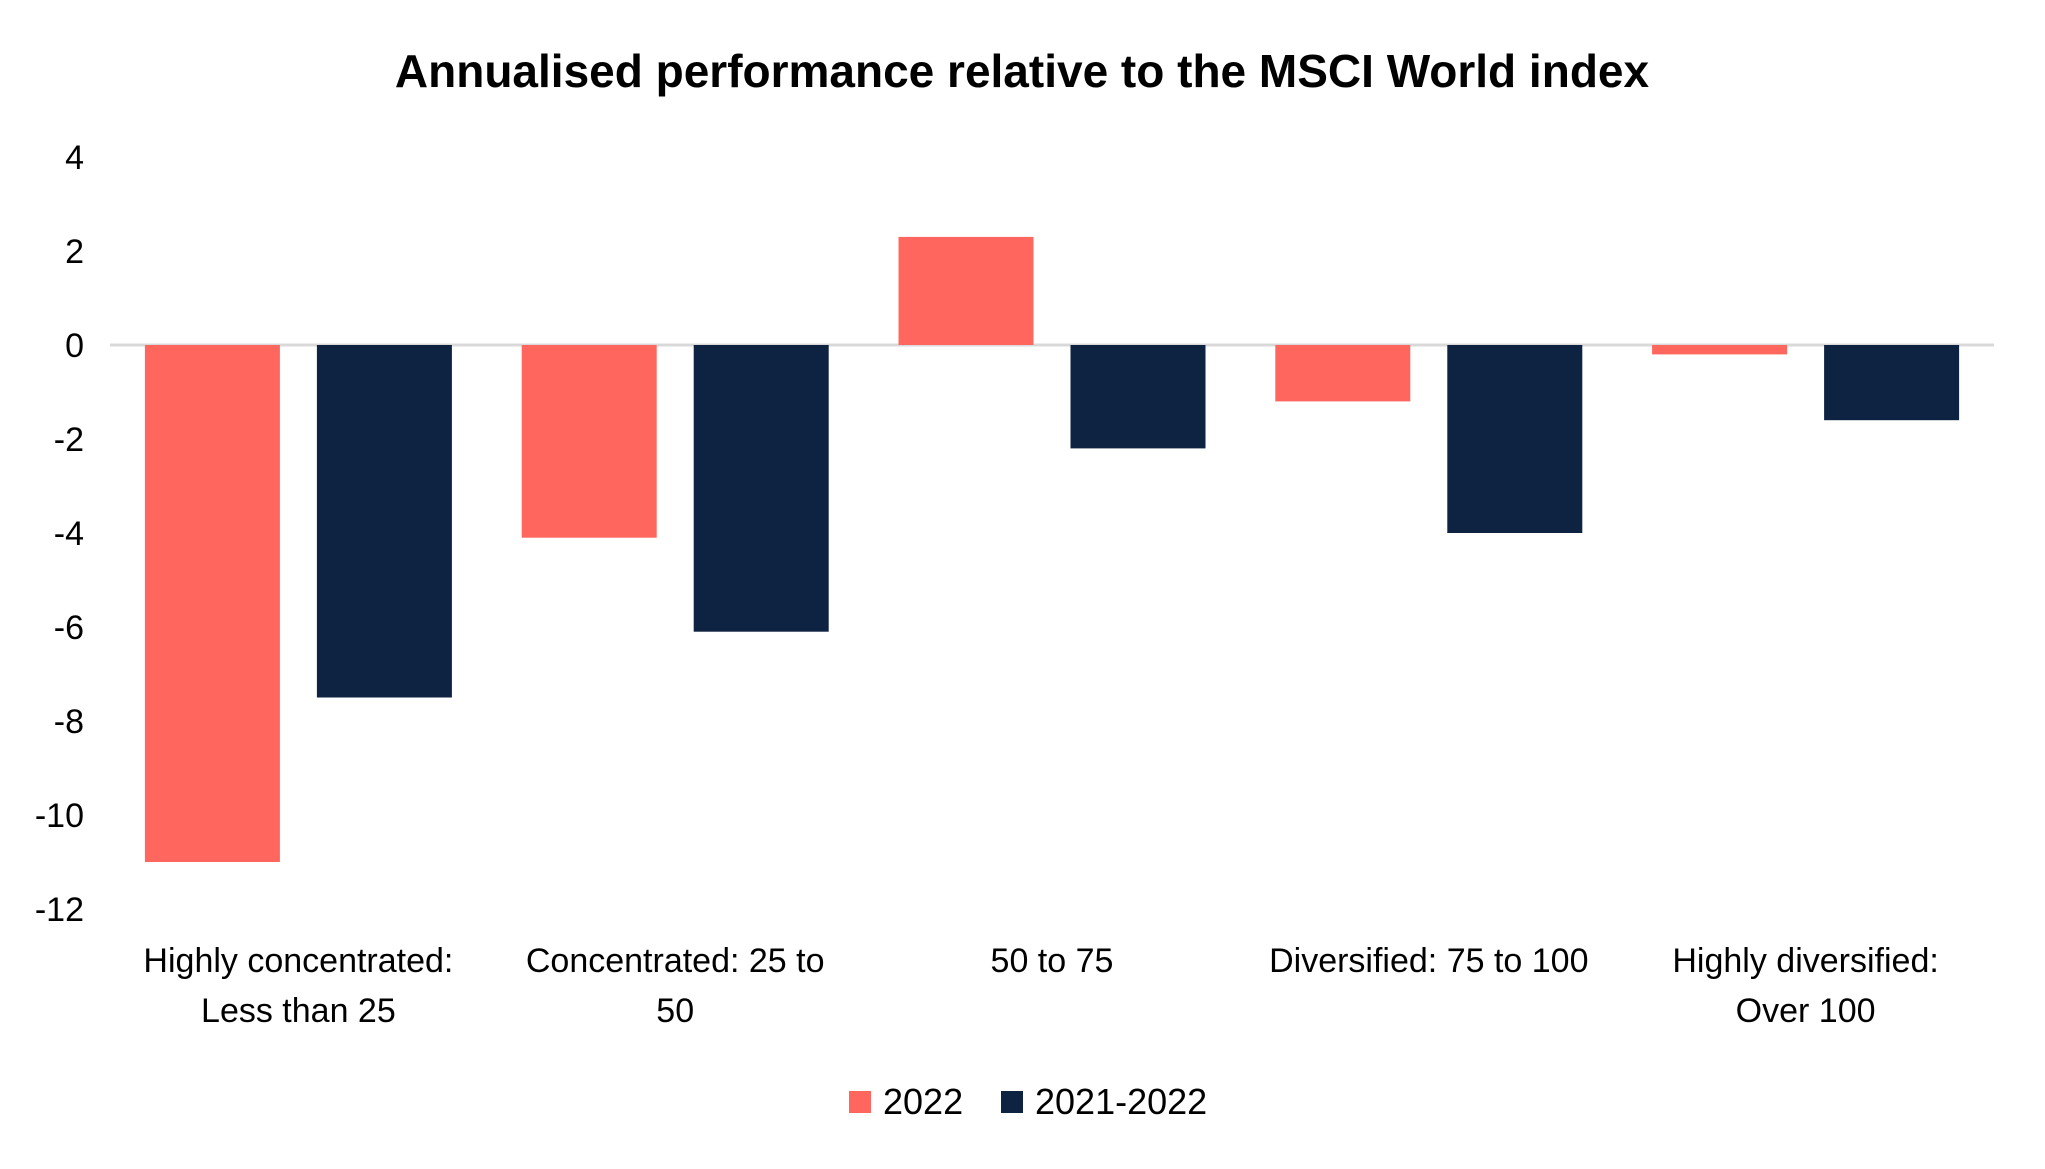  What do you see at coordinates (1805, 986) in the screenshot?
I see `x-tick-label: Highly diversified: Over 100` at bounding box center [1805, 986].